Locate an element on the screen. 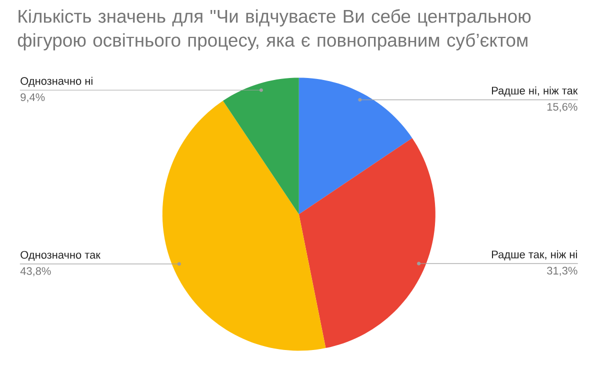  slice-label: Однозначно так is located at coordinates (60, 256).